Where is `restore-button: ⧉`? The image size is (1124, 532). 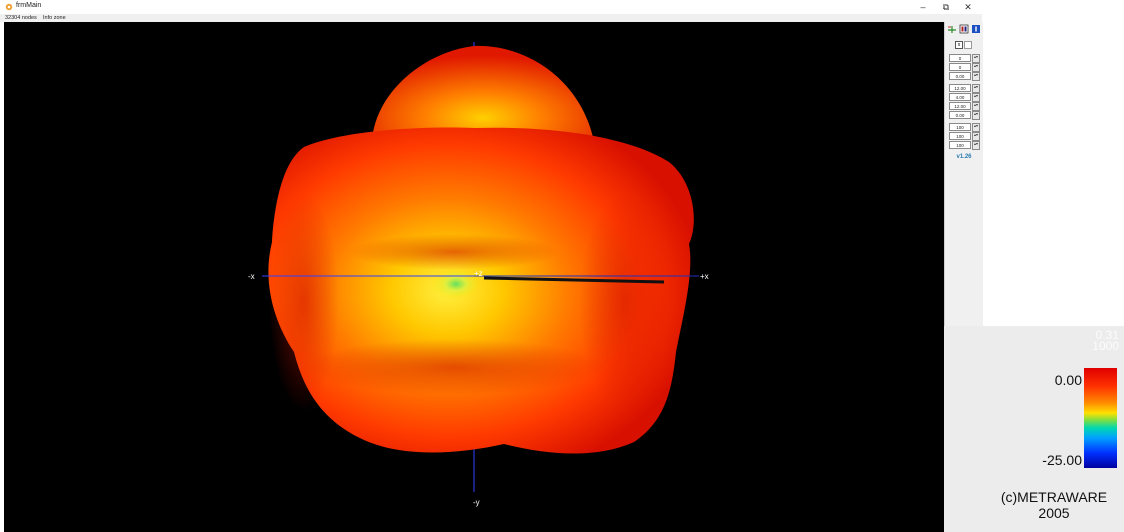
restore-button: ⧉ is located at coordinates (946, 7).